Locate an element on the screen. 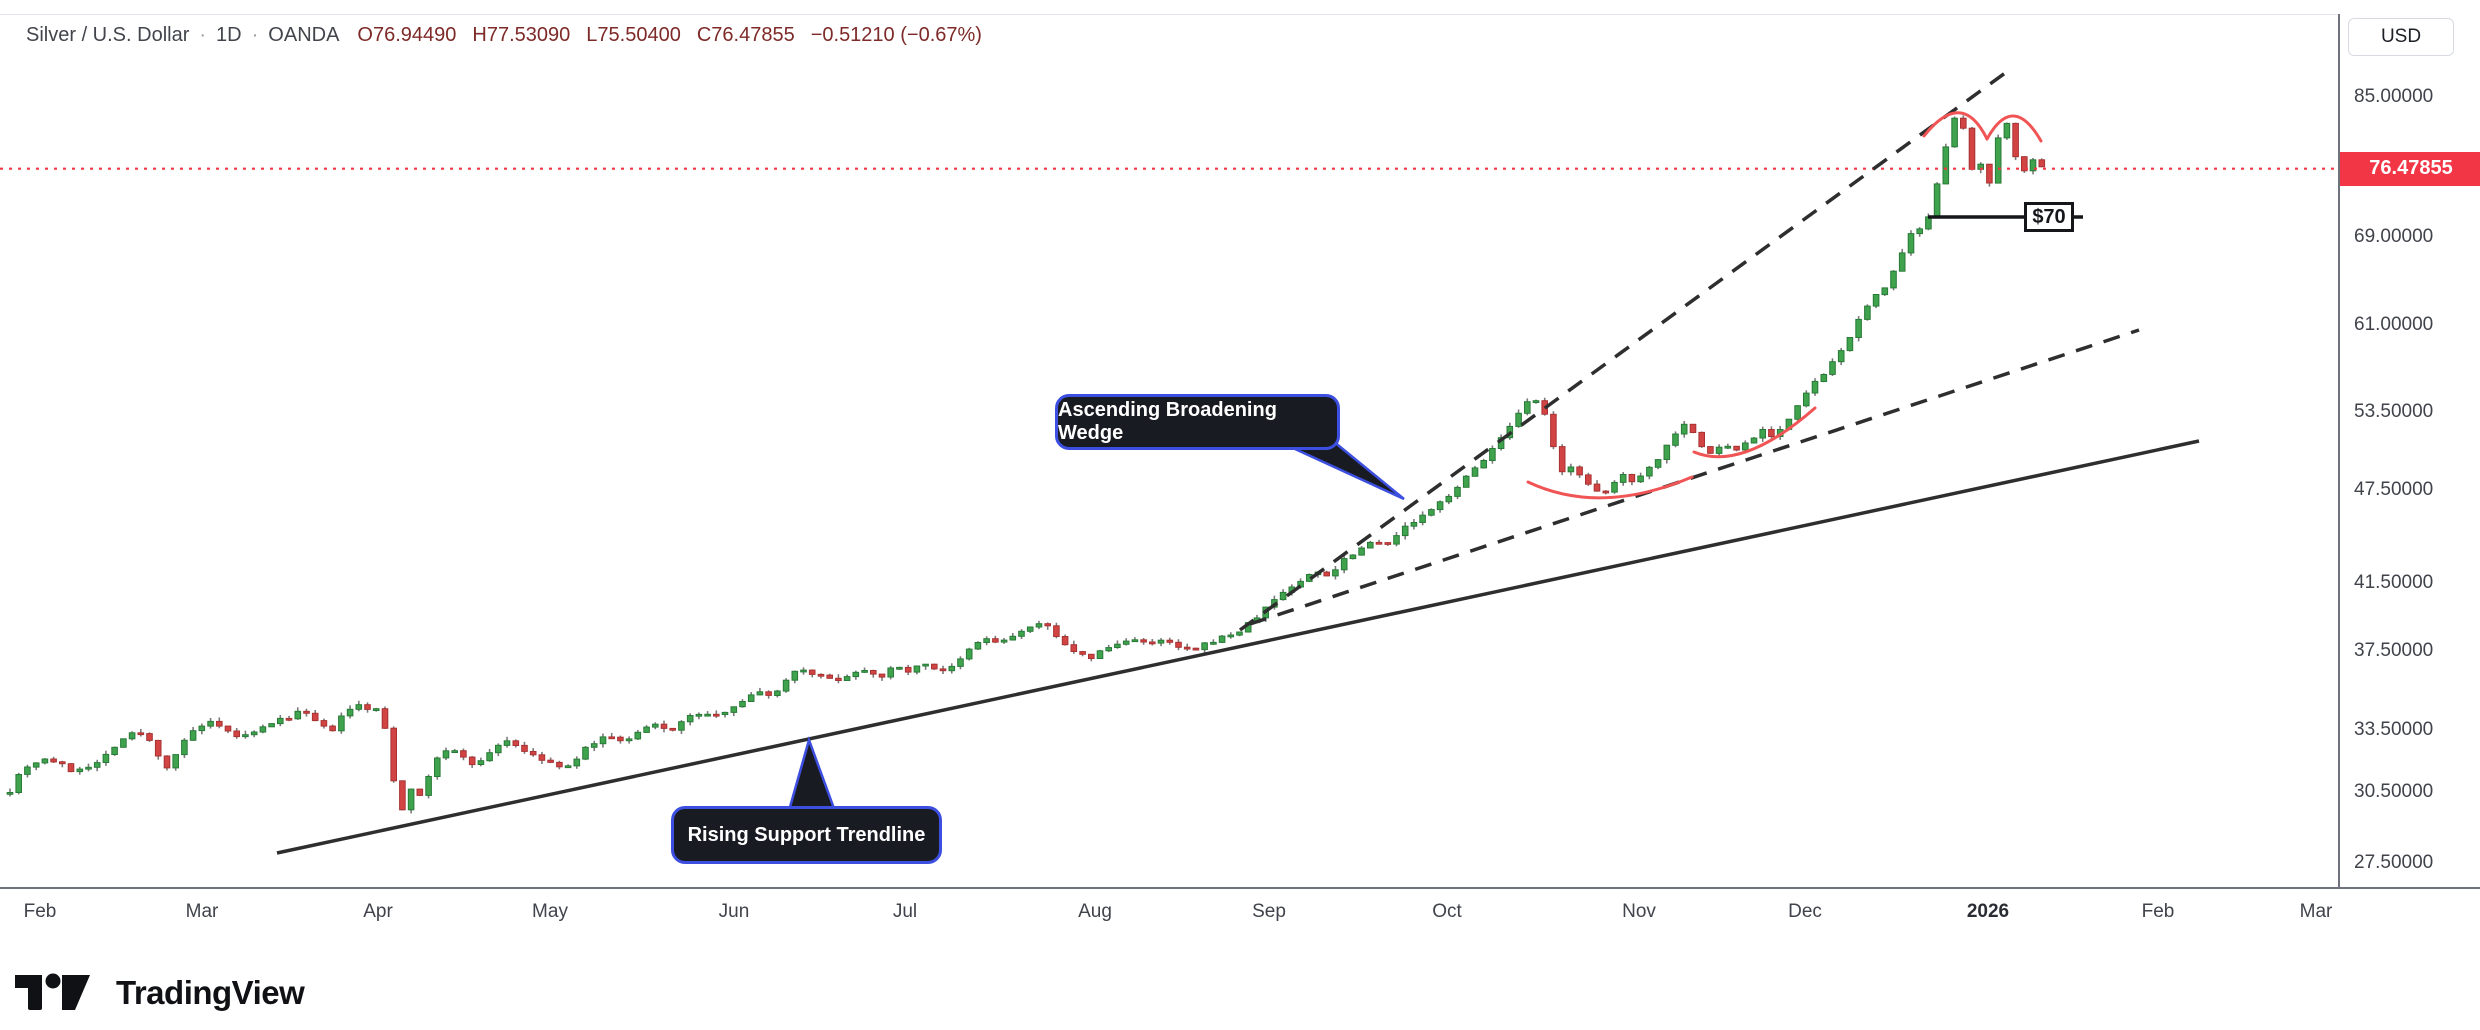  top-divider is located at coordinates (1240, 14).